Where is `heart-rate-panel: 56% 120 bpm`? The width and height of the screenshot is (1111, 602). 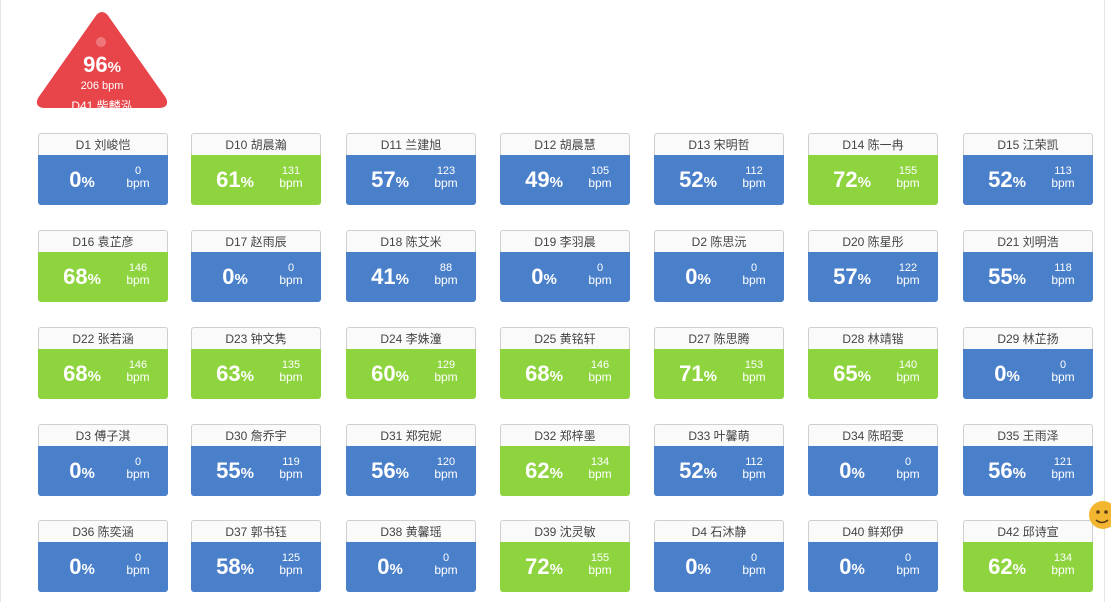
heart-rate-panel: 56% 120 bpm is located at coordinates (411, 471).